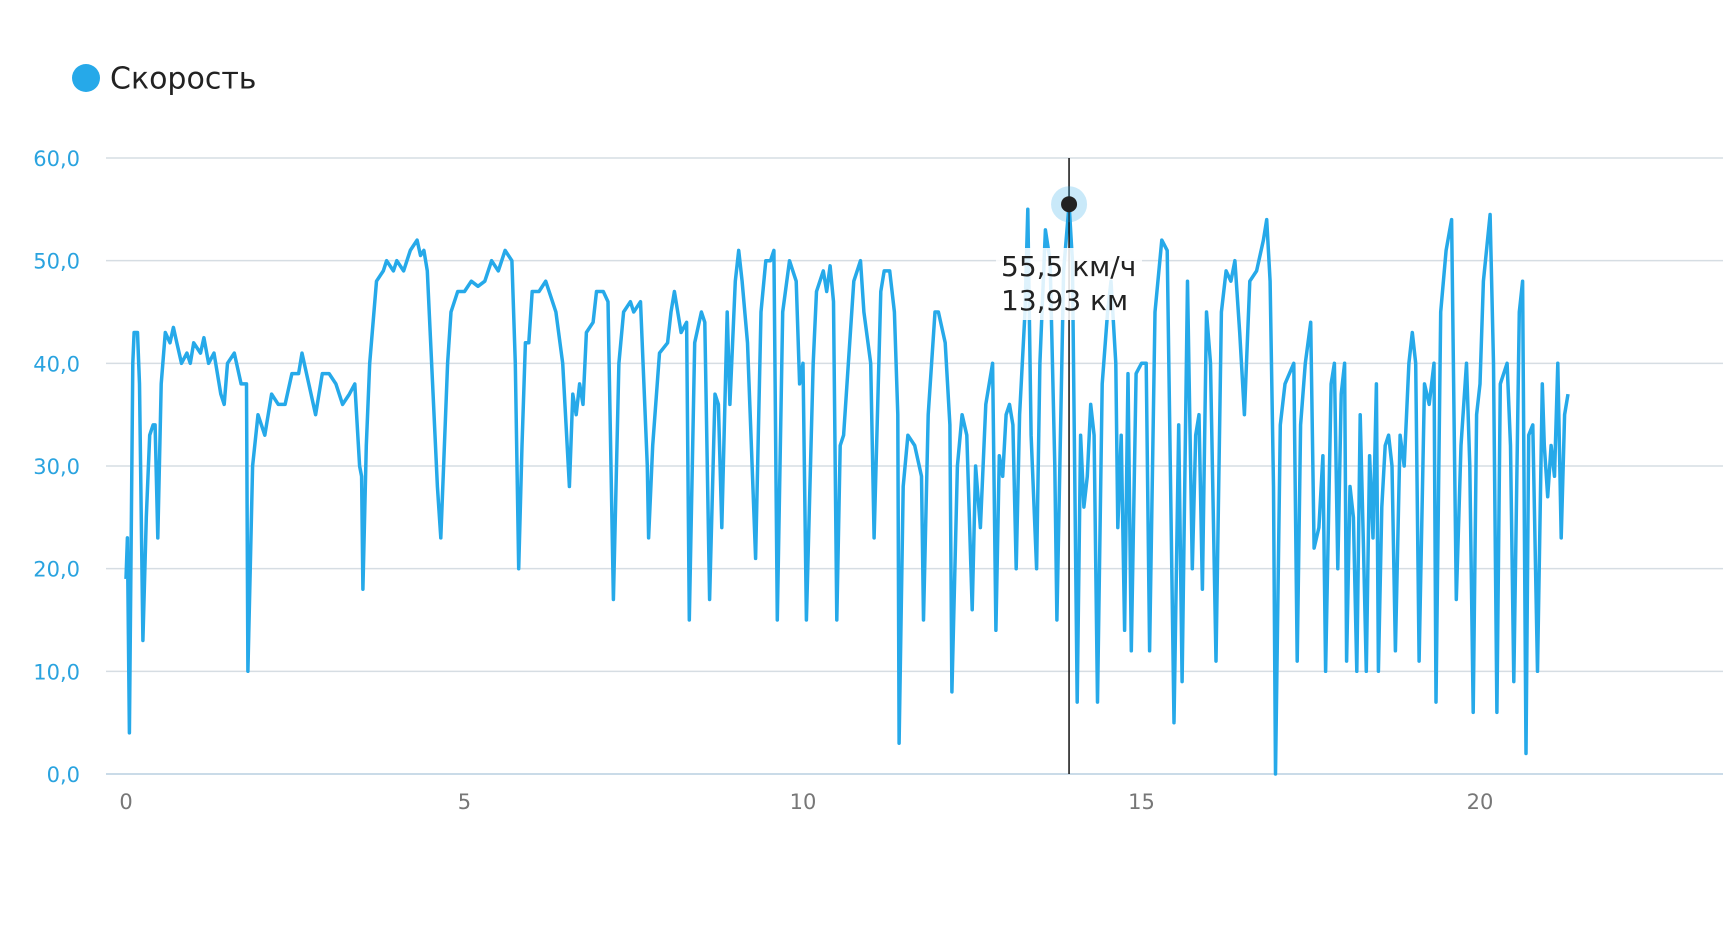 The image size is (1723, 945). I want to click on tooltip-bg, so click(1069, 284).